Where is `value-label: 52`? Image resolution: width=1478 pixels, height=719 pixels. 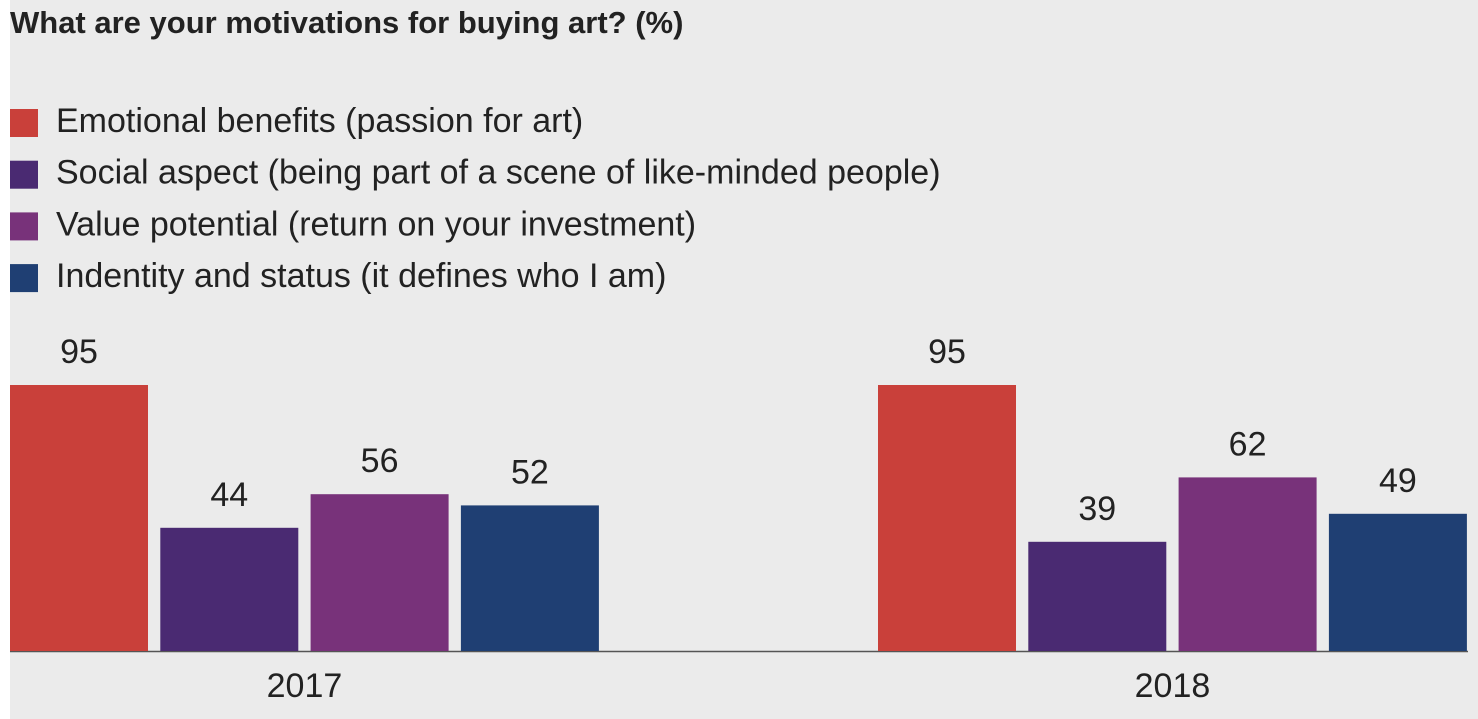
value-label: 52 is located at coordinates (530, 472).